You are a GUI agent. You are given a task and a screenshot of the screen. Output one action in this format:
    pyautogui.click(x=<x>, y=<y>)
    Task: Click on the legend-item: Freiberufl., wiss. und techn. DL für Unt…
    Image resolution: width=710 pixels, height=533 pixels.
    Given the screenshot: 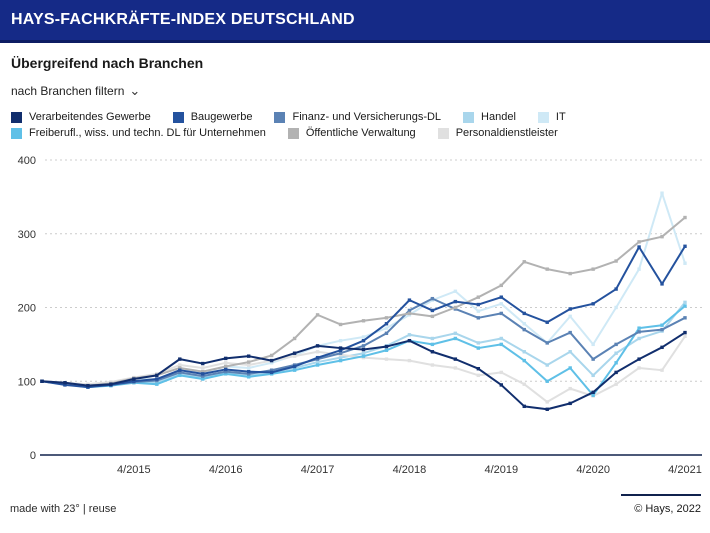 What is the action you would take?
    pyautogui.click(x=138, y=133)
    